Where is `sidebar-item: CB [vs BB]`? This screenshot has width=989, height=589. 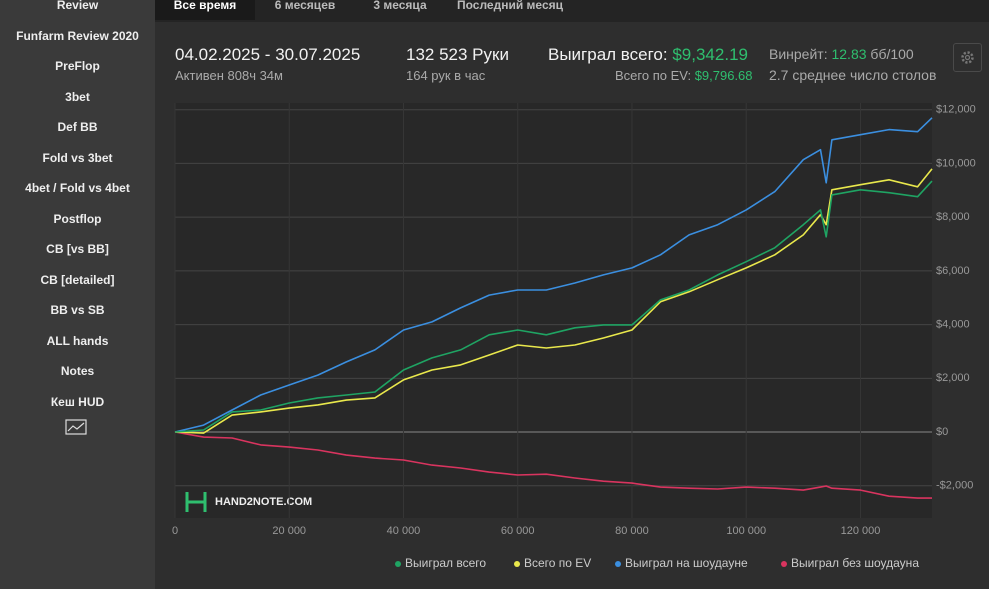 sidebar-item: CB [vs BB] is located at coordinates (77, 249).